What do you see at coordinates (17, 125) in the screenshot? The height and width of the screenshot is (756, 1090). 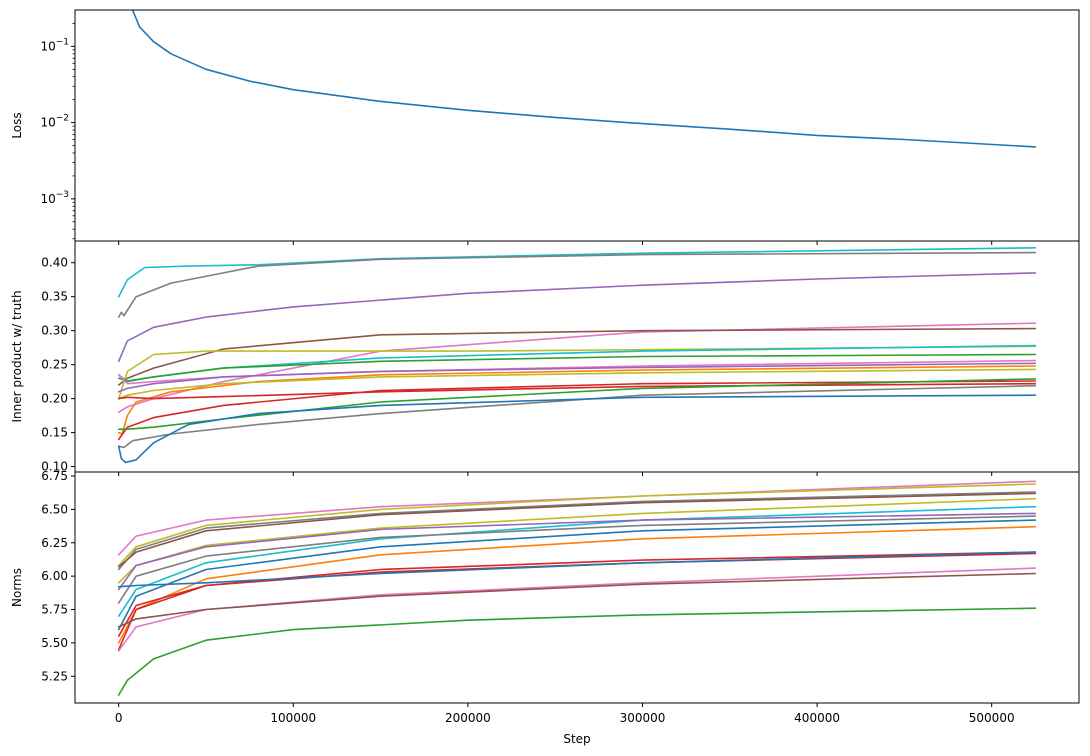 I see `y-axis-label: Loss` at bounding box center [17, 125].